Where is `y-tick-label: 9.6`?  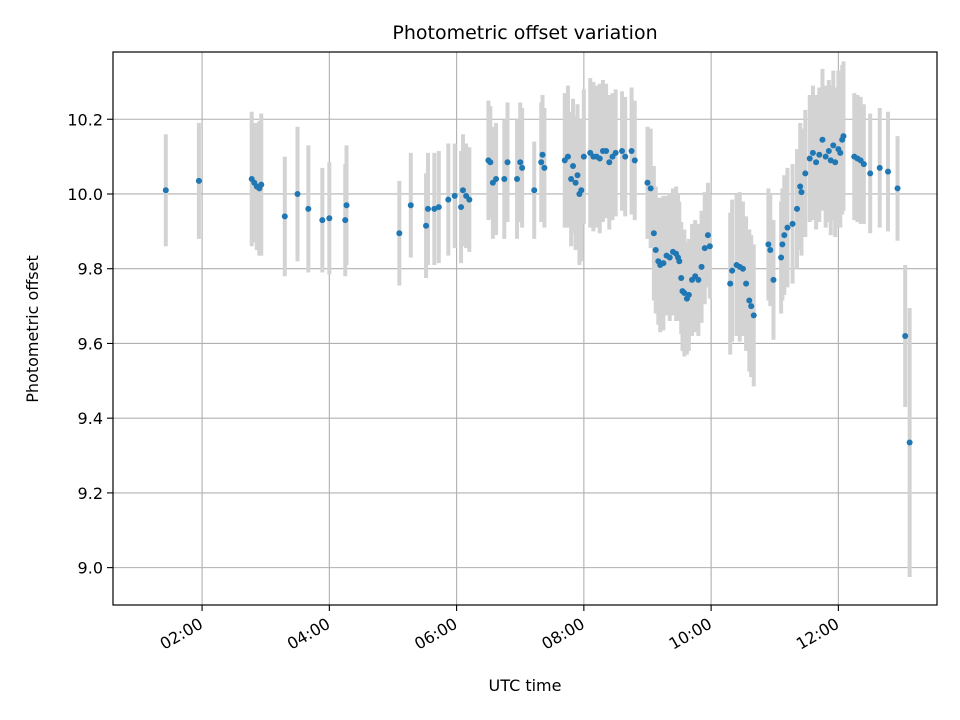
y-tick-label: 9.6 is located at coordinates (90, 343).